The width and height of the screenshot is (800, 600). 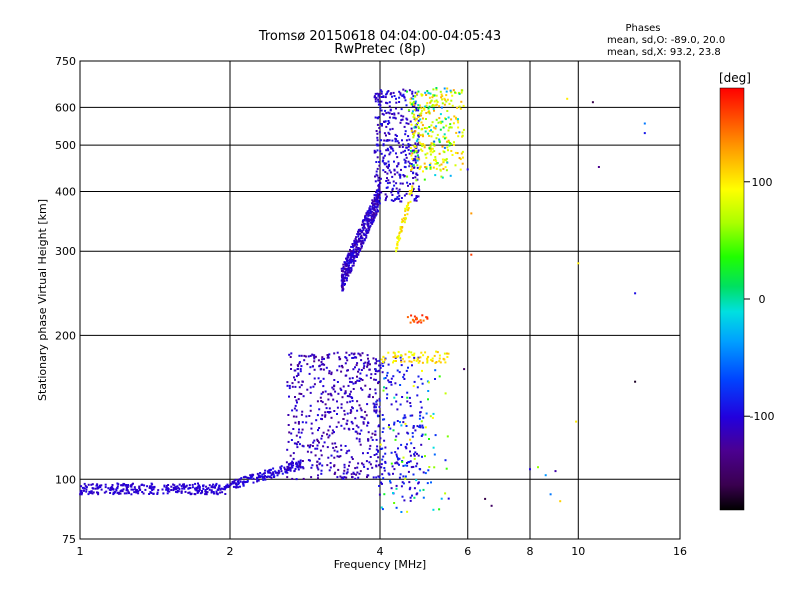 I want to click on colorbar-tick-label: 100, so click(x=762, y=182).